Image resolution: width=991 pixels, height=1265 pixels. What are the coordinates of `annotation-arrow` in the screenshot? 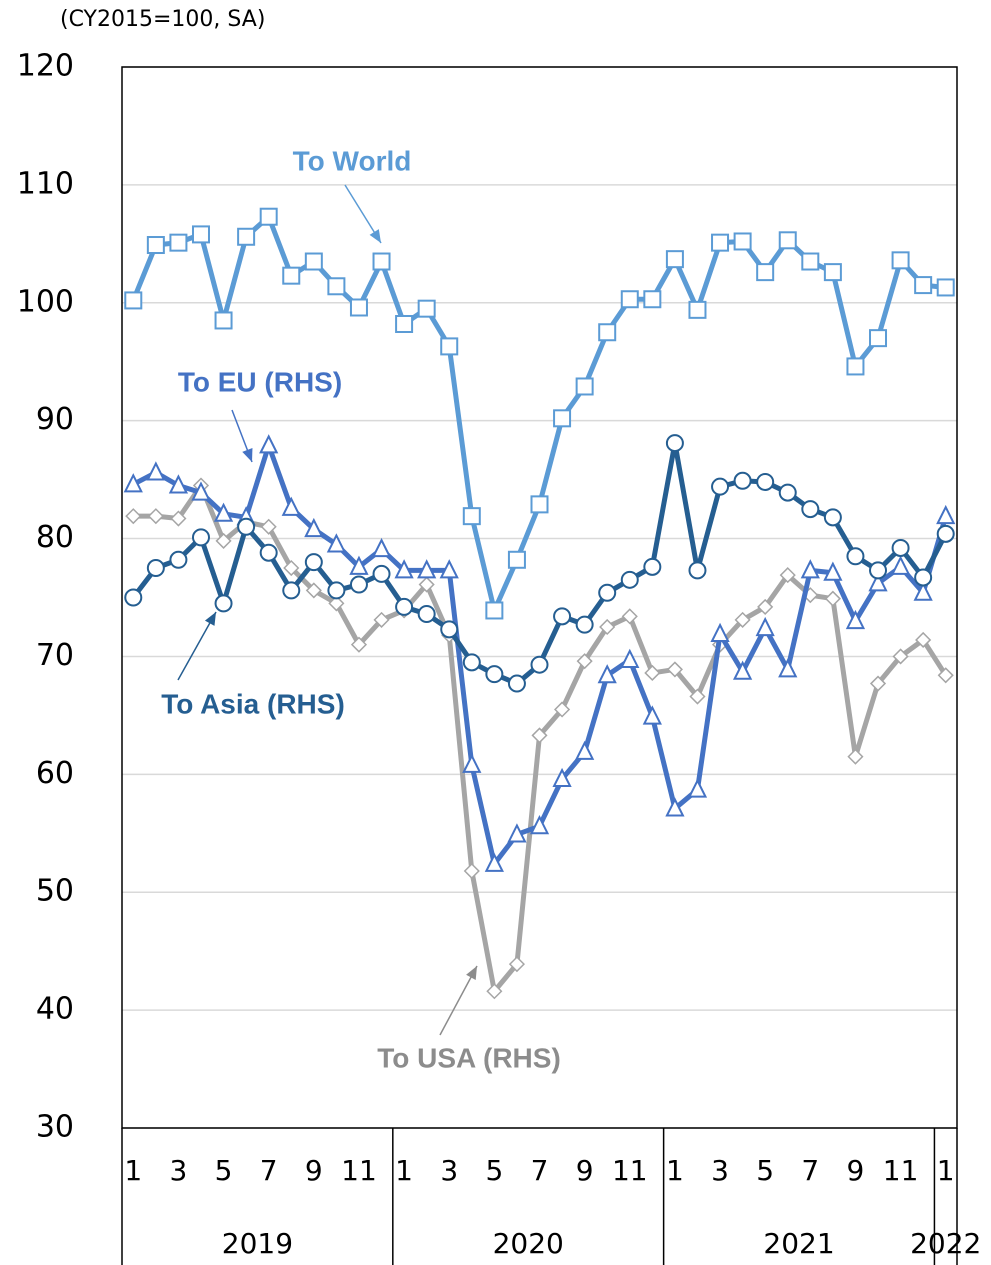 It's located at (458, 1000).